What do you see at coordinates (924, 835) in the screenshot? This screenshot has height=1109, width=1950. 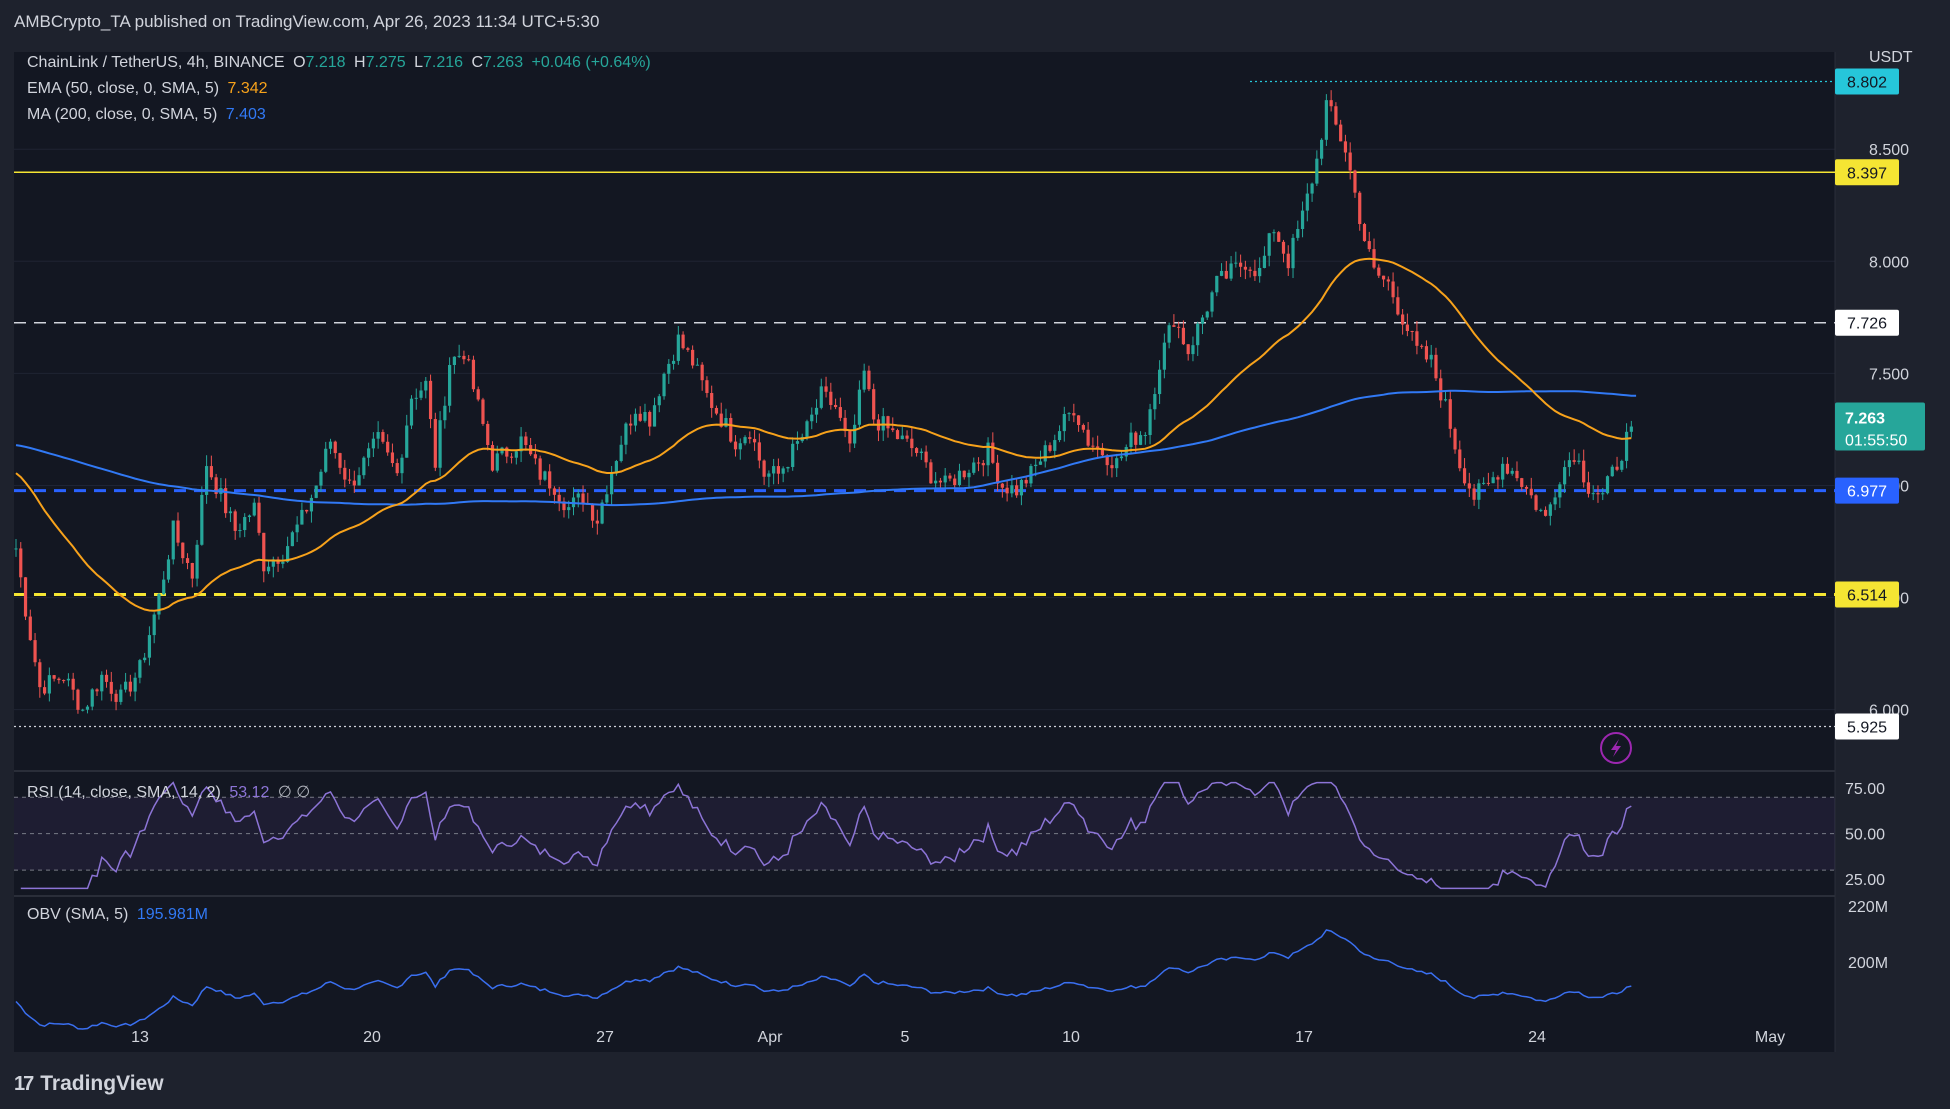 I see `rsi-pane` at bounding box center [924, 835].